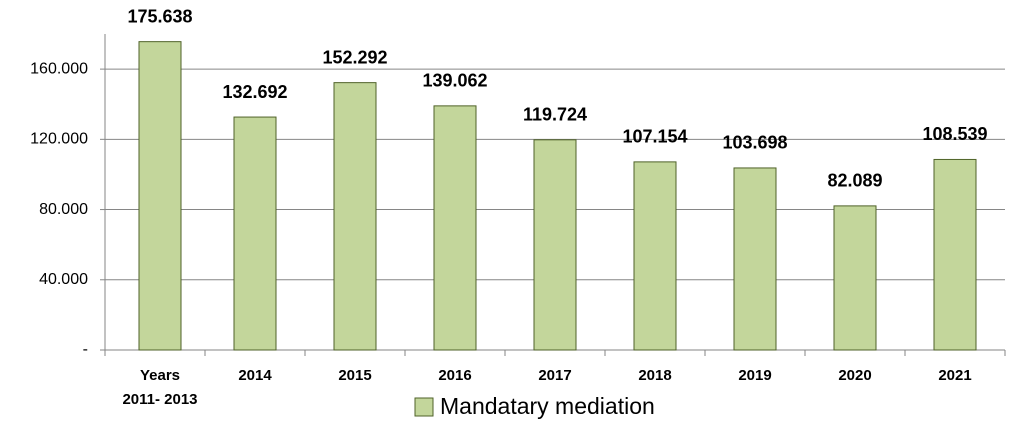 The image size is (1009, 421). I want to click on x-tick-label: 2018, so click(655, 375).